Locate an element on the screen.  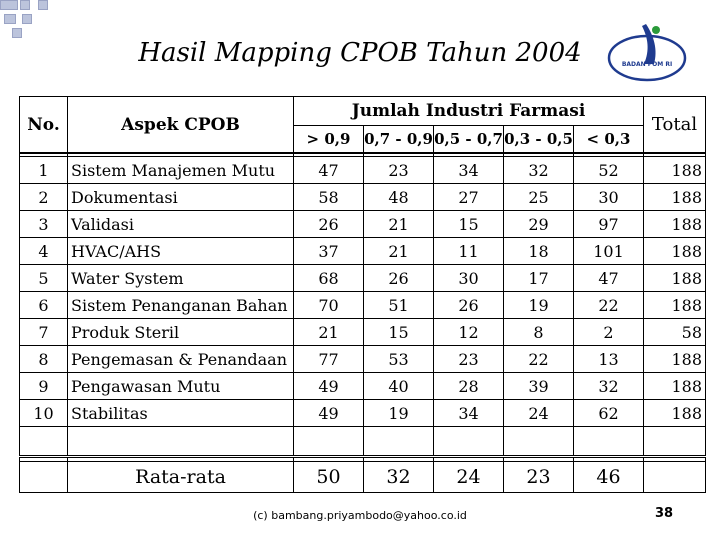
row-value: 48 is located at coordinates (398, 197).